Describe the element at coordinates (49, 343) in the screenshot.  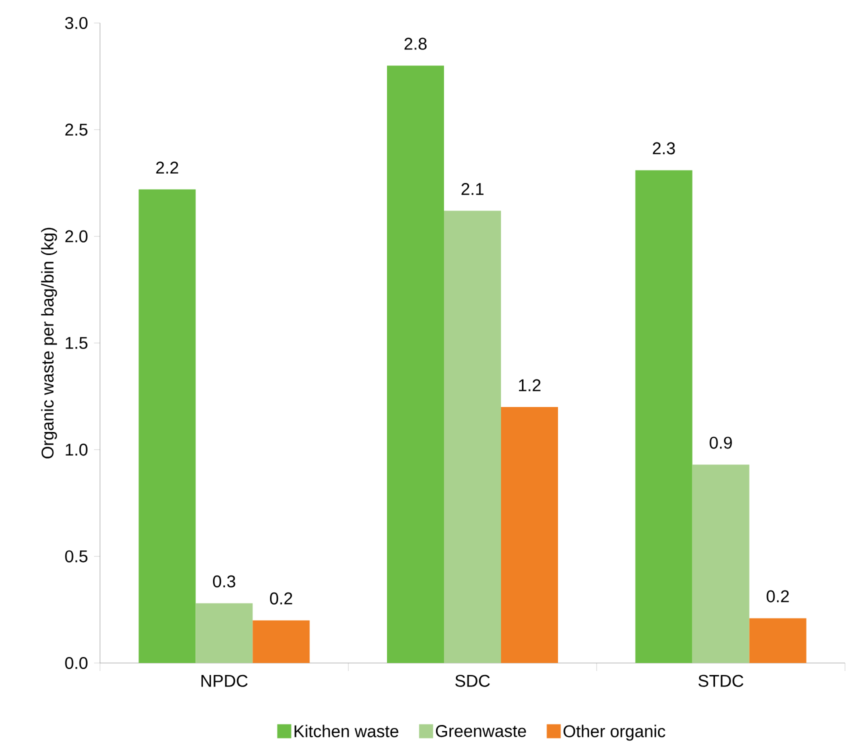
I see `y-axis-title: Organic waste per bag/bin (kg)` at that location.